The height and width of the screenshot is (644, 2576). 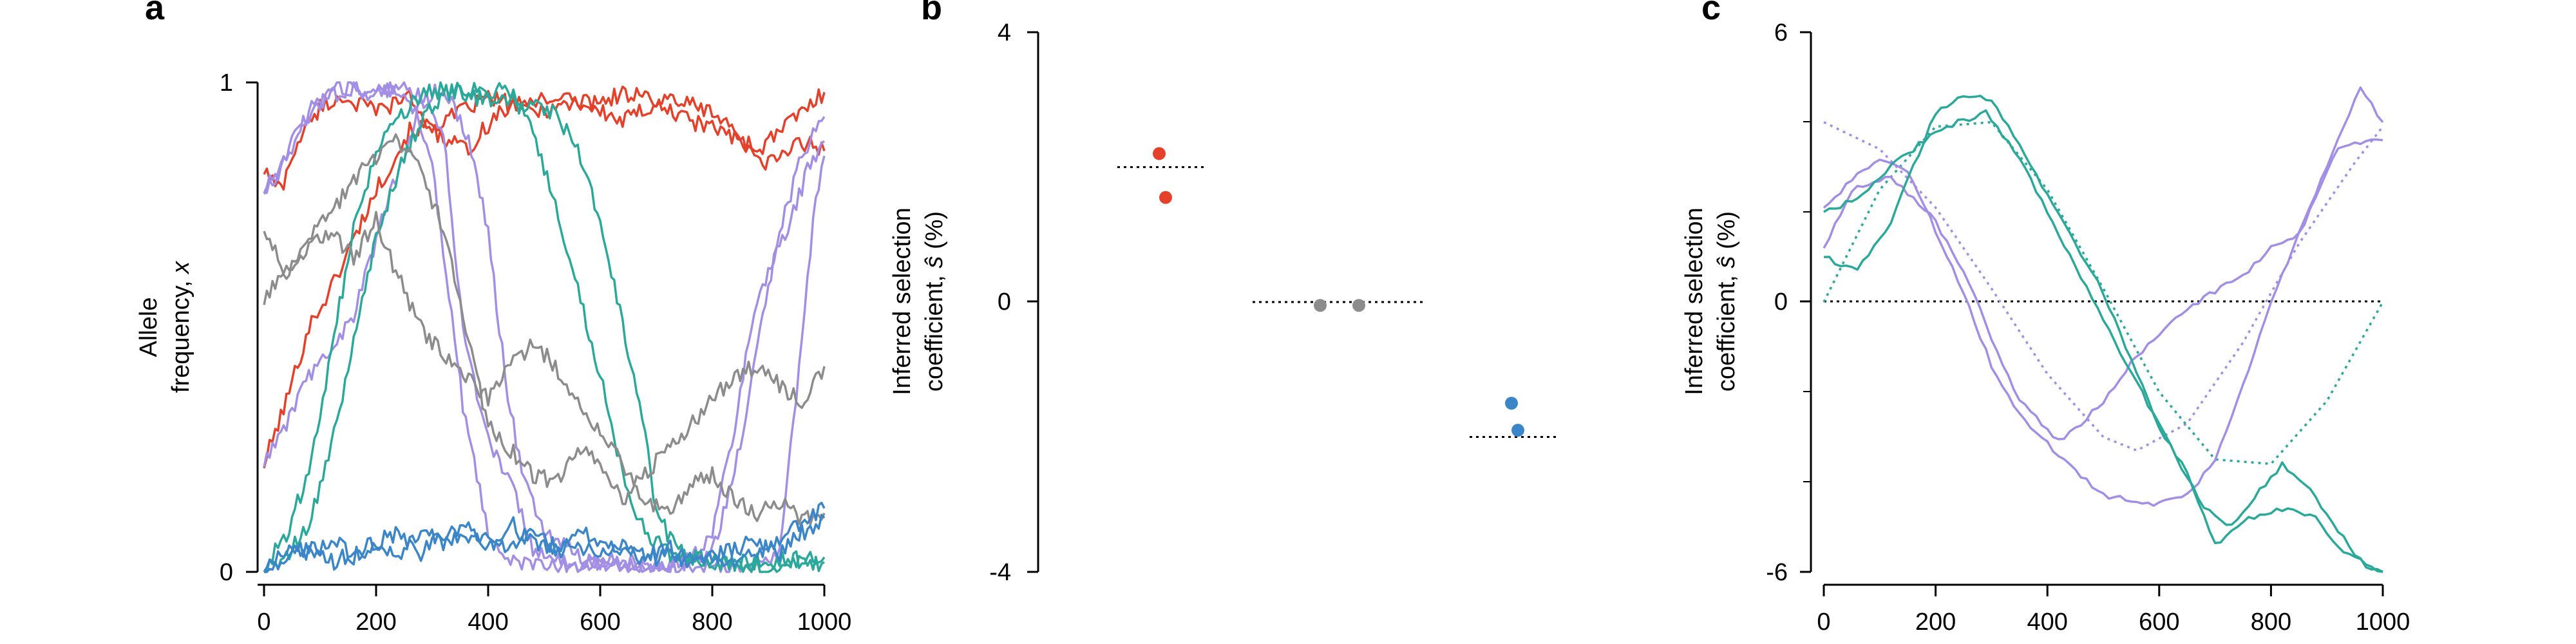 I want to click on panel-b-ytick-label-bottom: -4, so click(x=1000, y=572).